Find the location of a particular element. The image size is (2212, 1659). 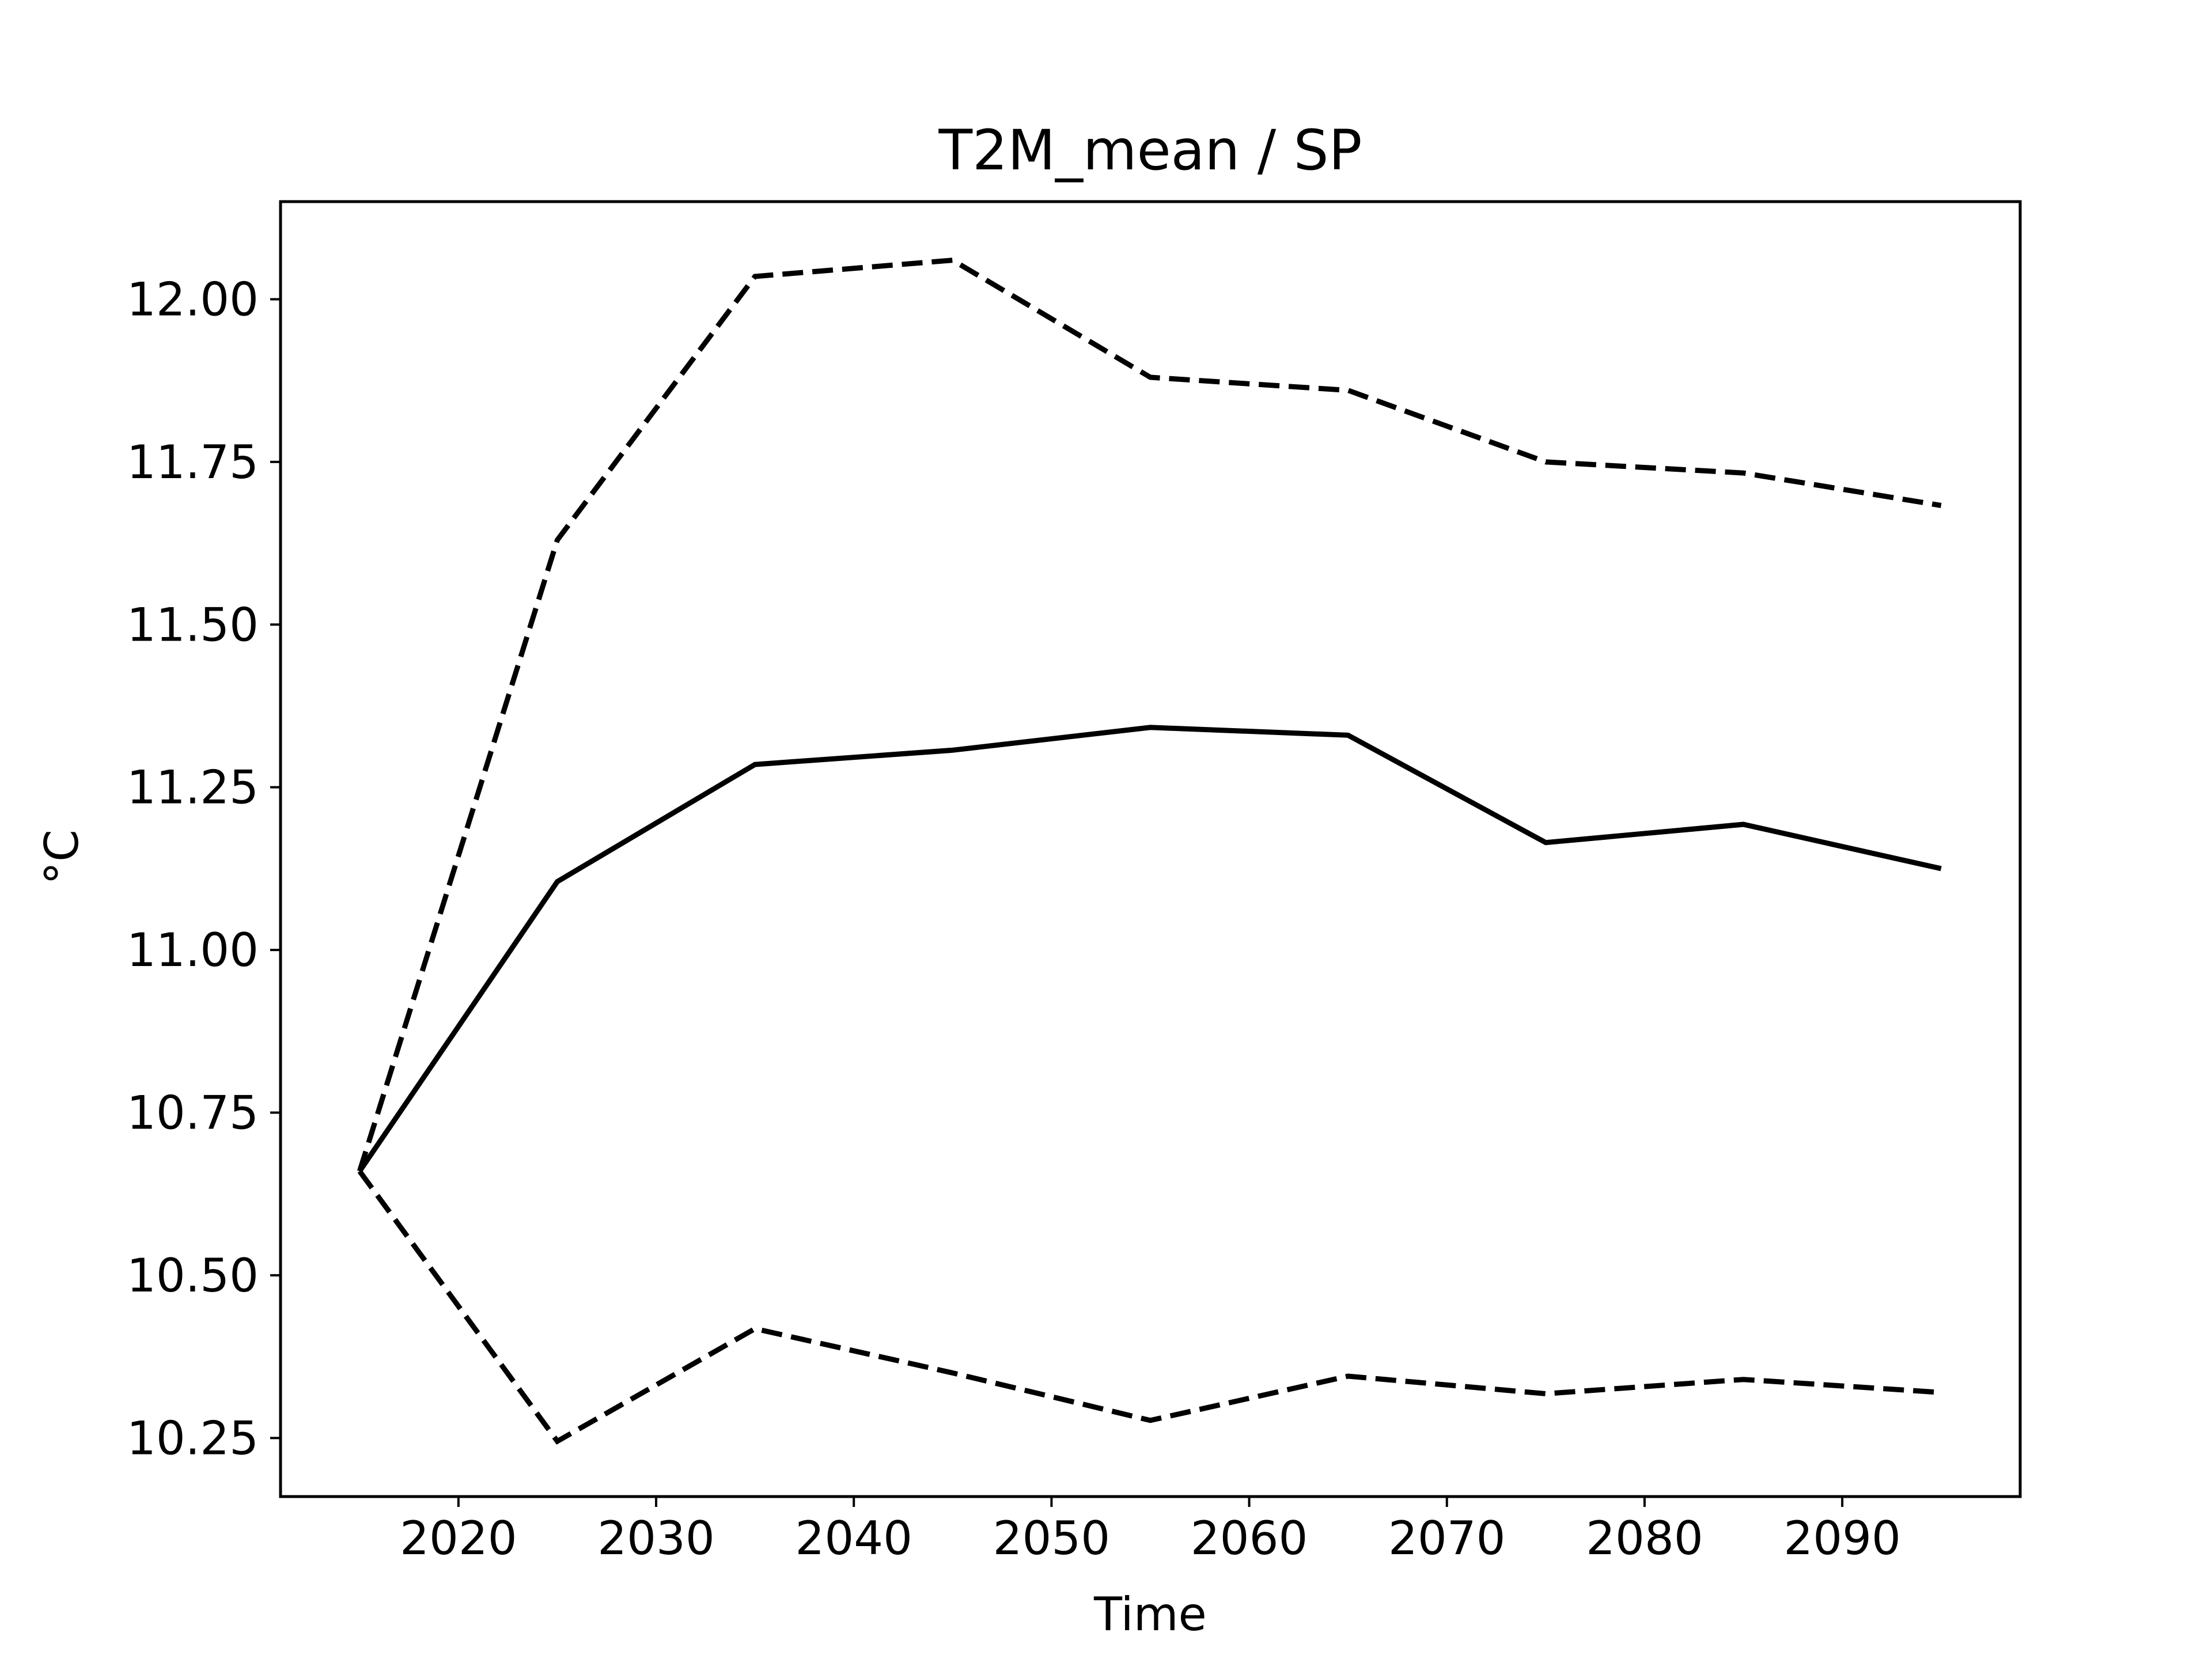

y-tick-label: 10.25 is located at coordinates (193, 1438).